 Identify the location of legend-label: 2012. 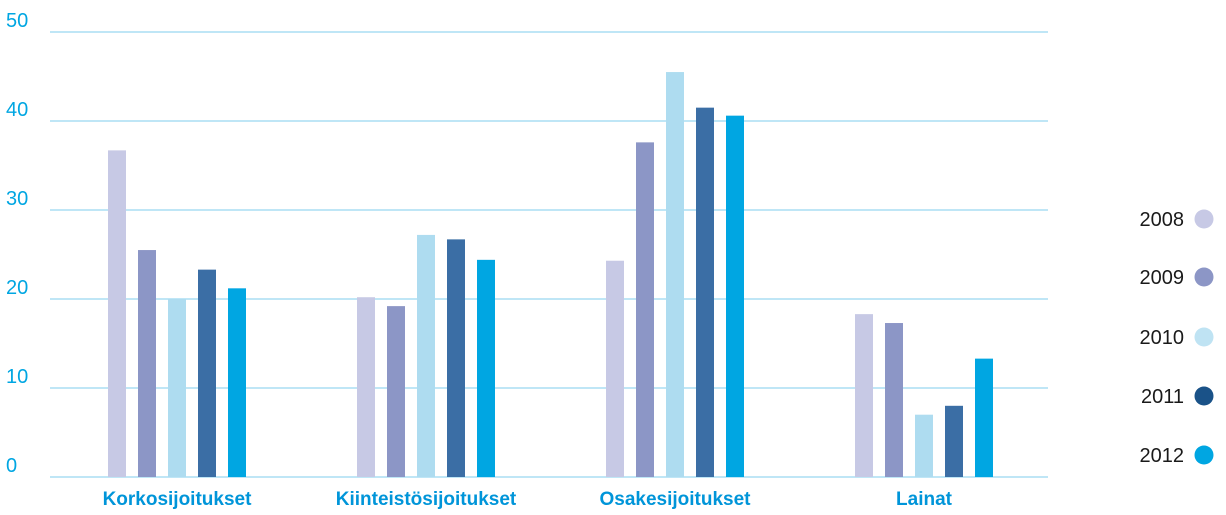
(1162, 456).